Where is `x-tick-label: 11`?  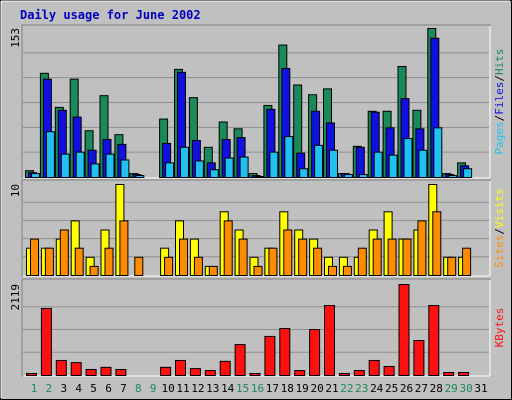 x-tick-label: 11 is located at coordinates (182, 388).